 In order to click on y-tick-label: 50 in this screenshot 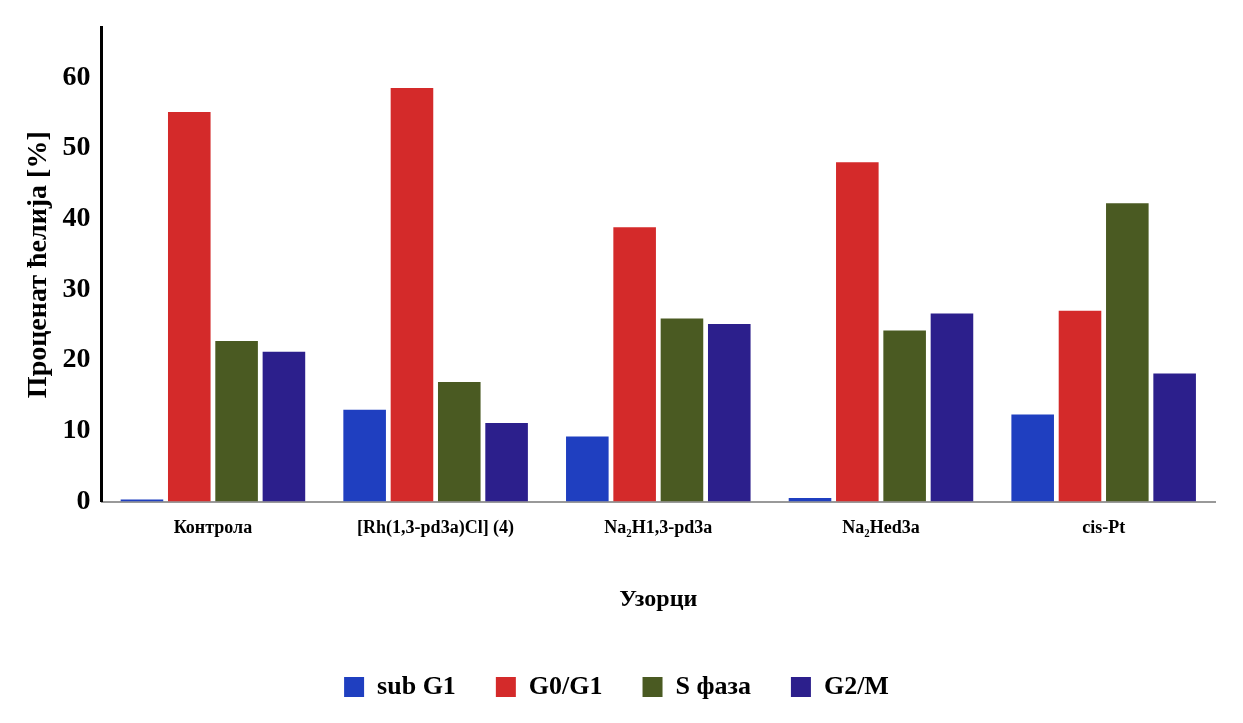, I will do `click(76, 146)`.